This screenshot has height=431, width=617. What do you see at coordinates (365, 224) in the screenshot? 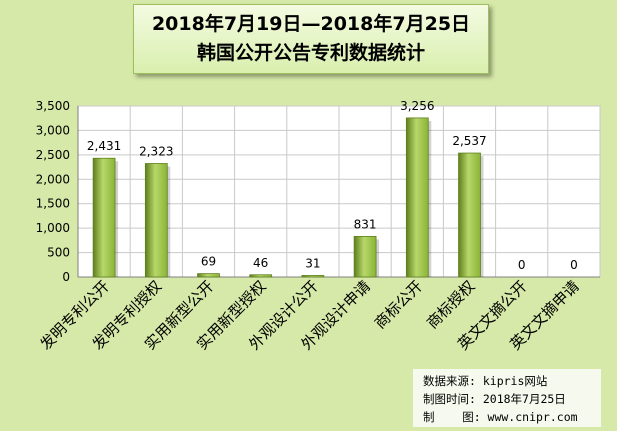
I see `data-label: 831` at bounding box center [365, 224].